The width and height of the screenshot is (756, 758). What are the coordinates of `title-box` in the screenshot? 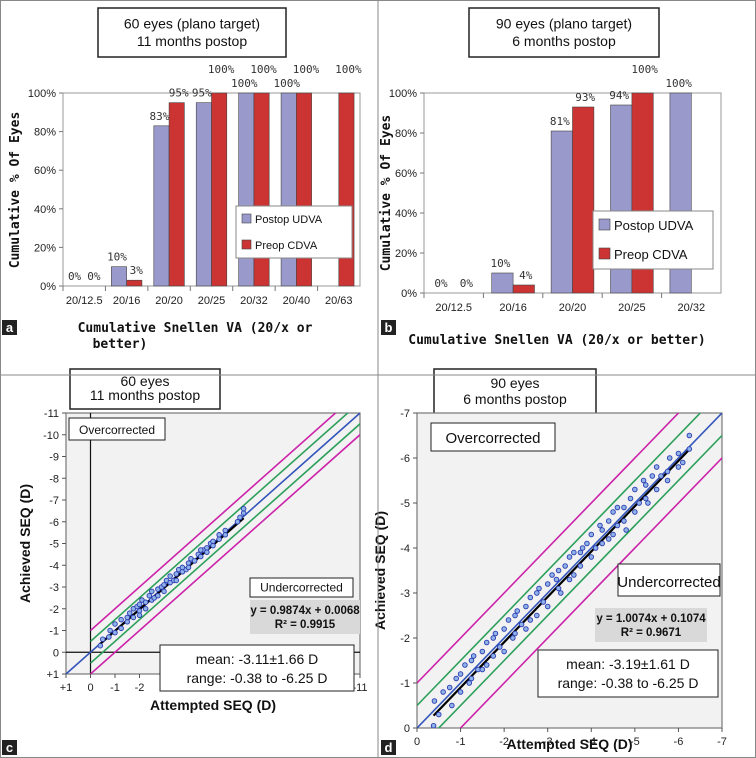 It's located at (192, 32).